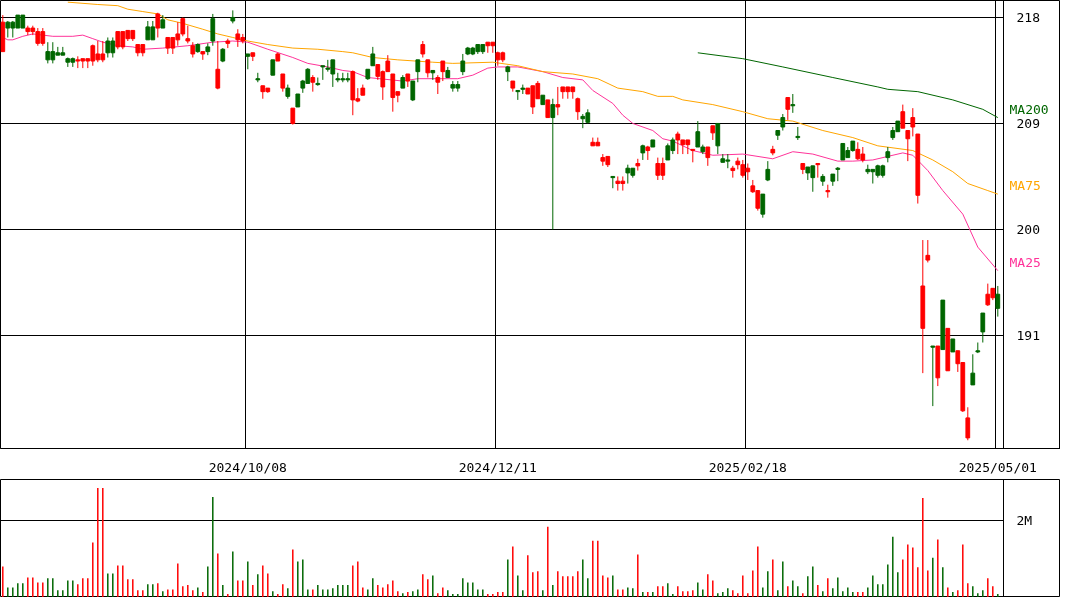 This screenshot has height=600, width=1065. Describe the element at coordinates (997, 467) in the screenshot. I see `x-tick-label: 2025/05/01` at that location.